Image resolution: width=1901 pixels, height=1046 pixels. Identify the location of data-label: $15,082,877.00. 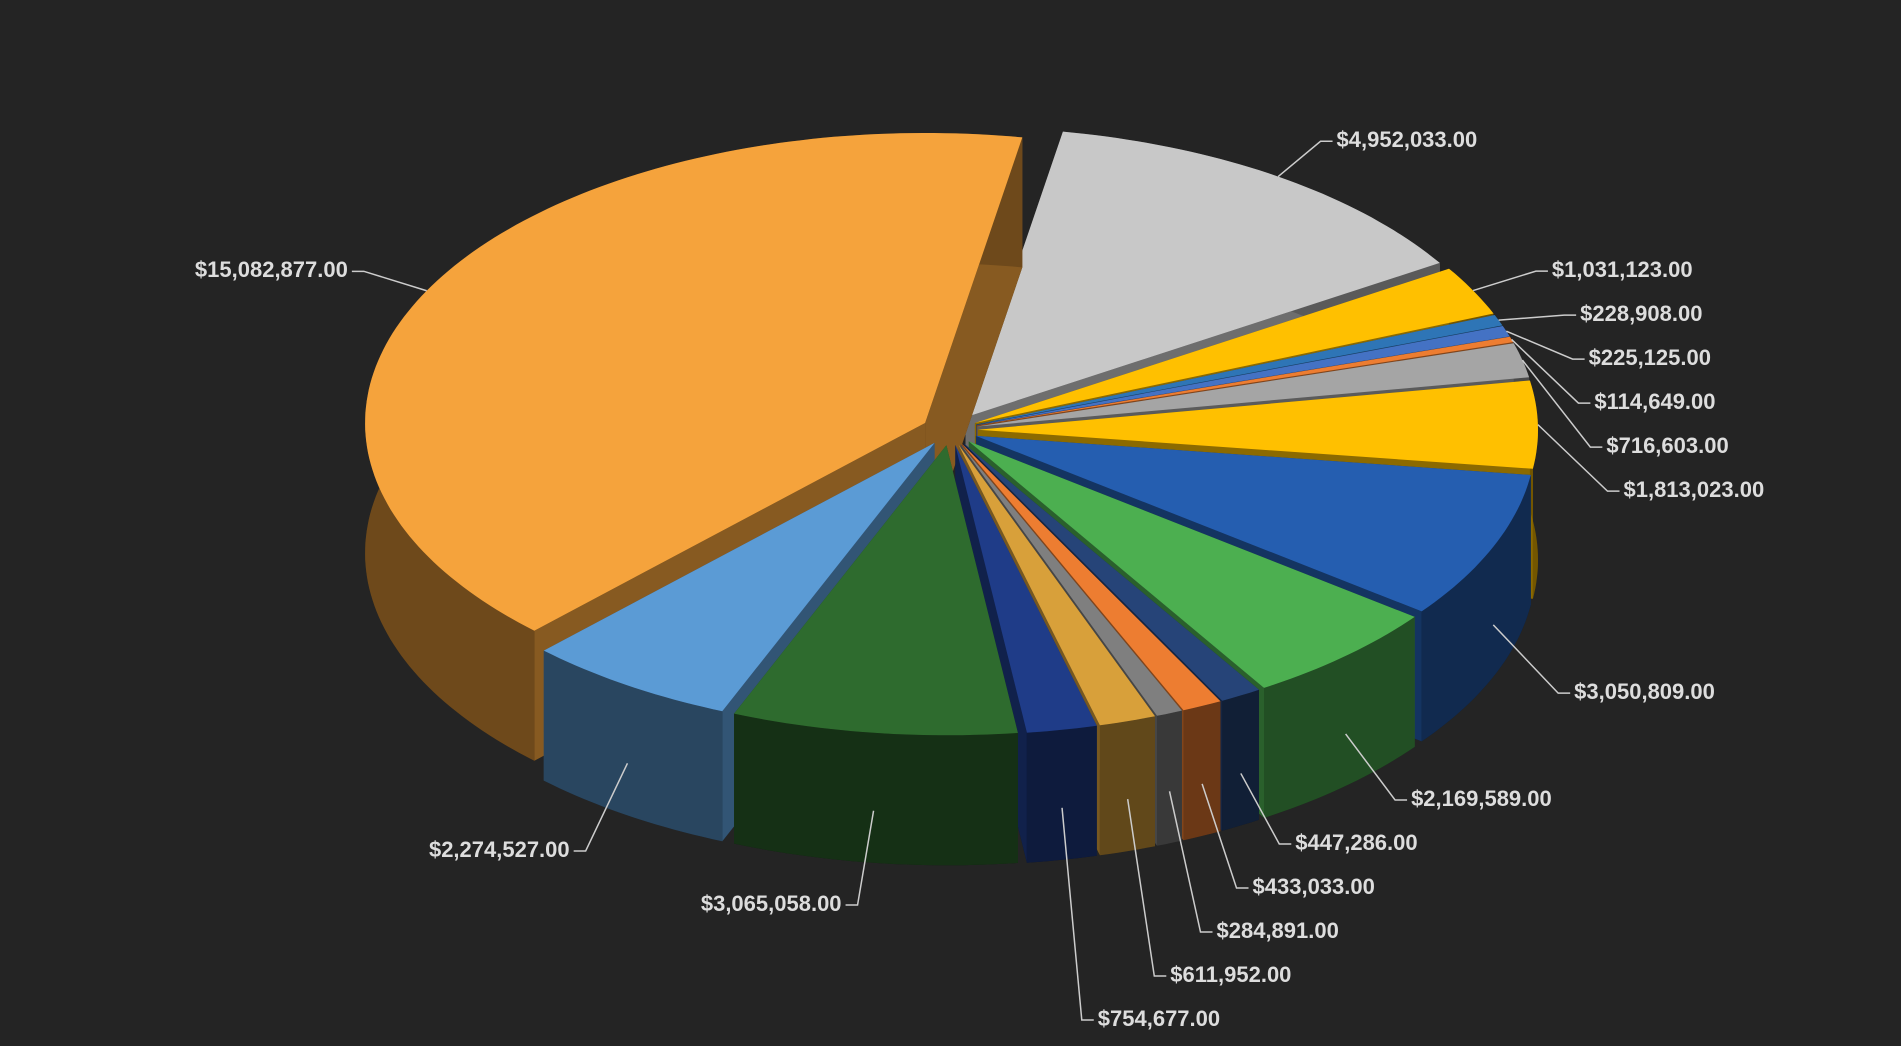
(271, 269).